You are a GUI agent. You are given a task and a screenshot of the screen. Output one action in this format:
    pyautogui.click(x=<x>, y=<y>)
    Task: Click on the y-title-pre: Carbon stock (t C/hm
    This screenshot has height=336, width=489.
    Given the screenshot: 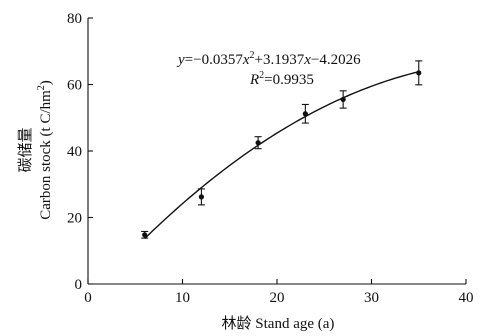 What is the action you would take?
    pyautogui.click(x=46, y=155)
    